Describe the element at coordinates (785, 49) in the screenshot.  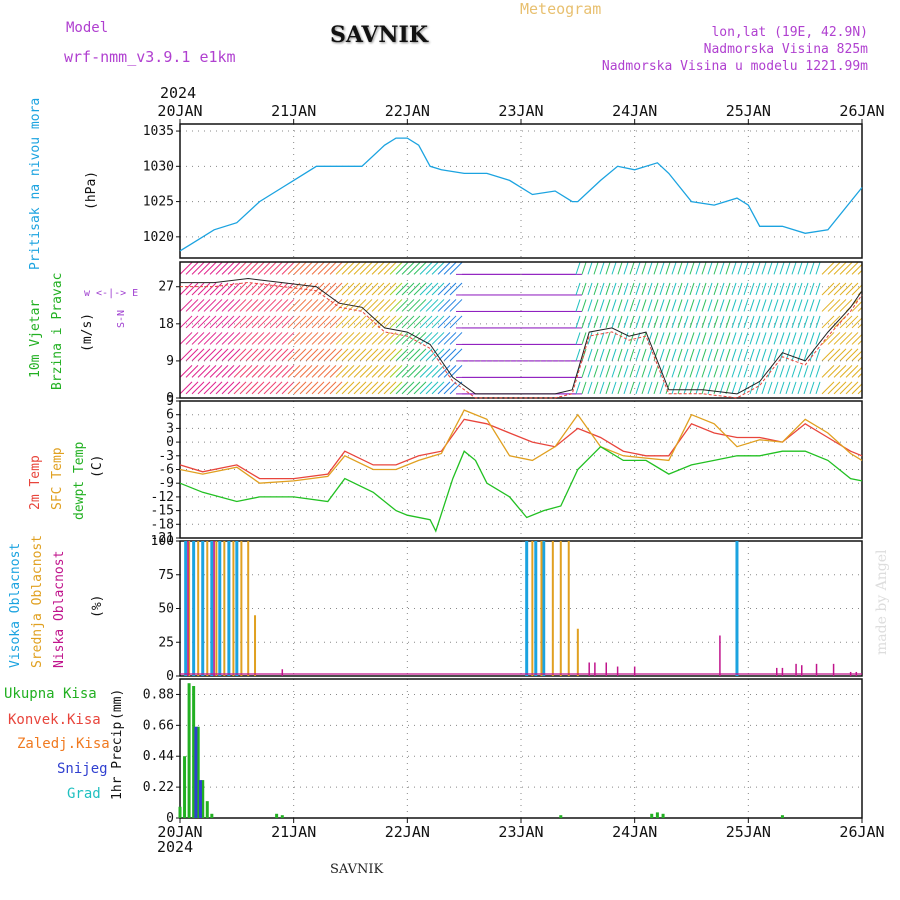
I see `altitude-info: Nadmorska Visina 825m` at that location.